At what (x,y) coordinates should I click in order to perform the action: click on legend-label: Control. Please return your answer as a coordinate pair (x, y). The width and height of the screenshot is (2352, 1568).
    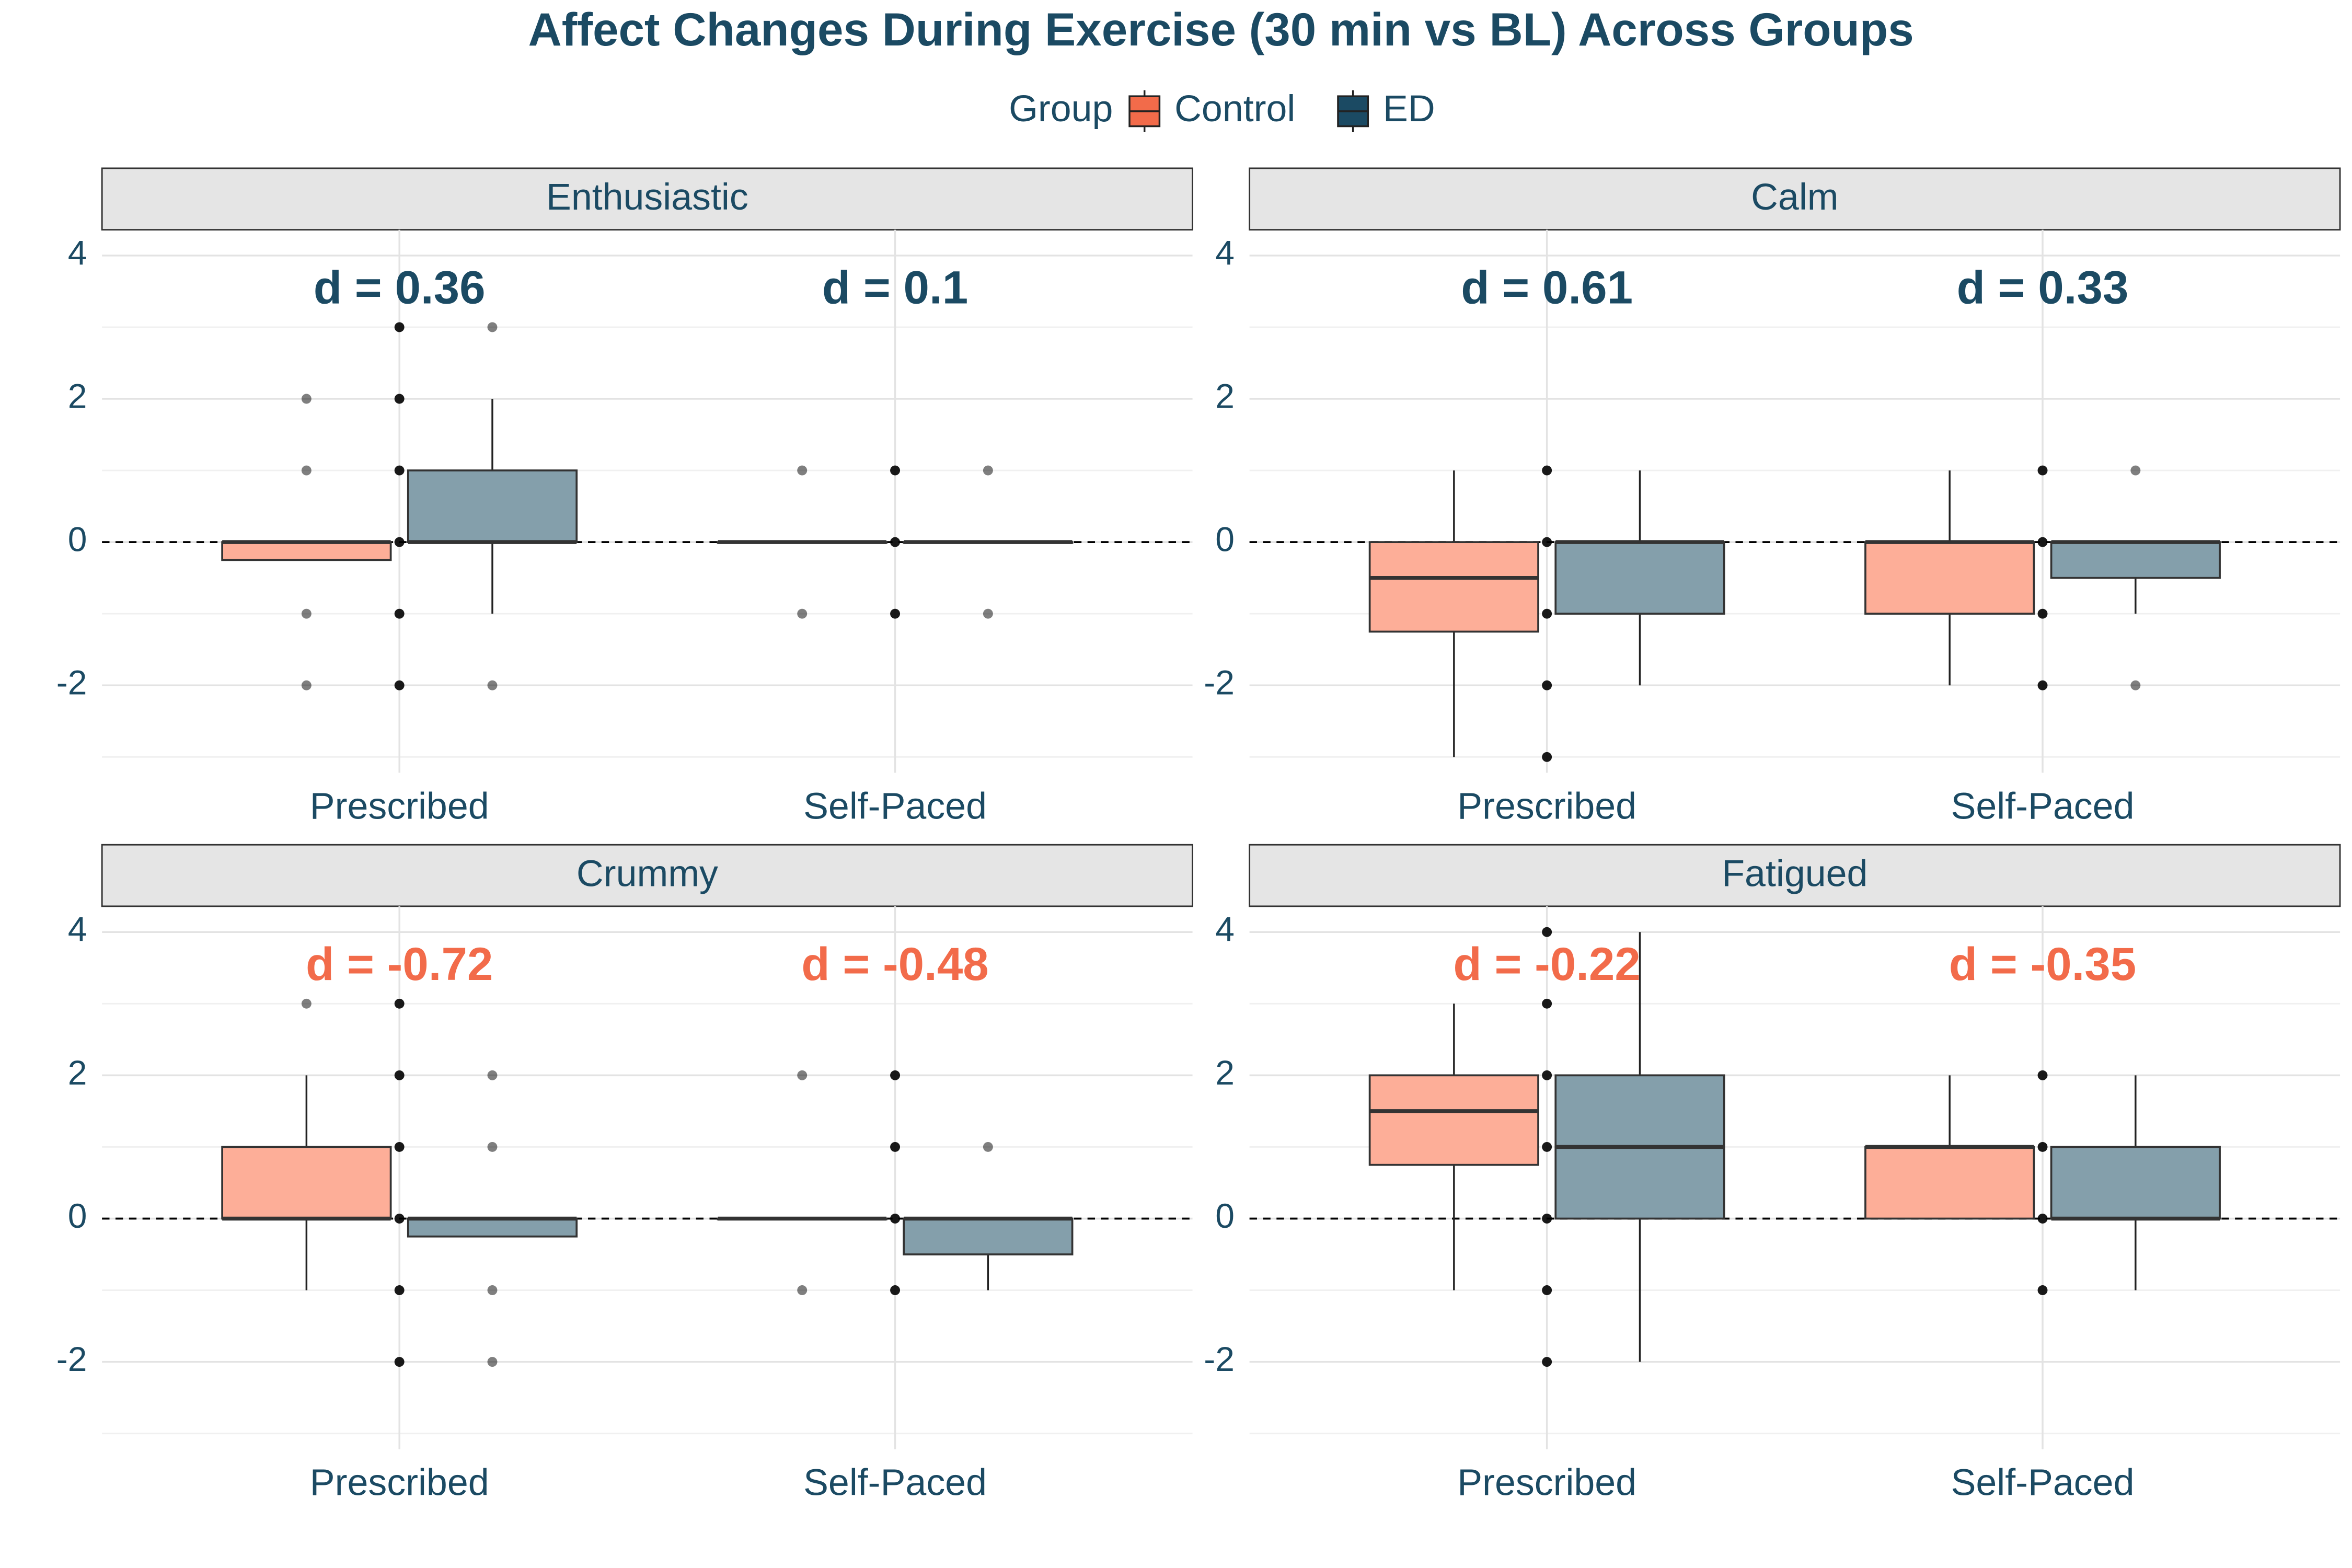
    Looking at the image, I should click on (1234, 109).